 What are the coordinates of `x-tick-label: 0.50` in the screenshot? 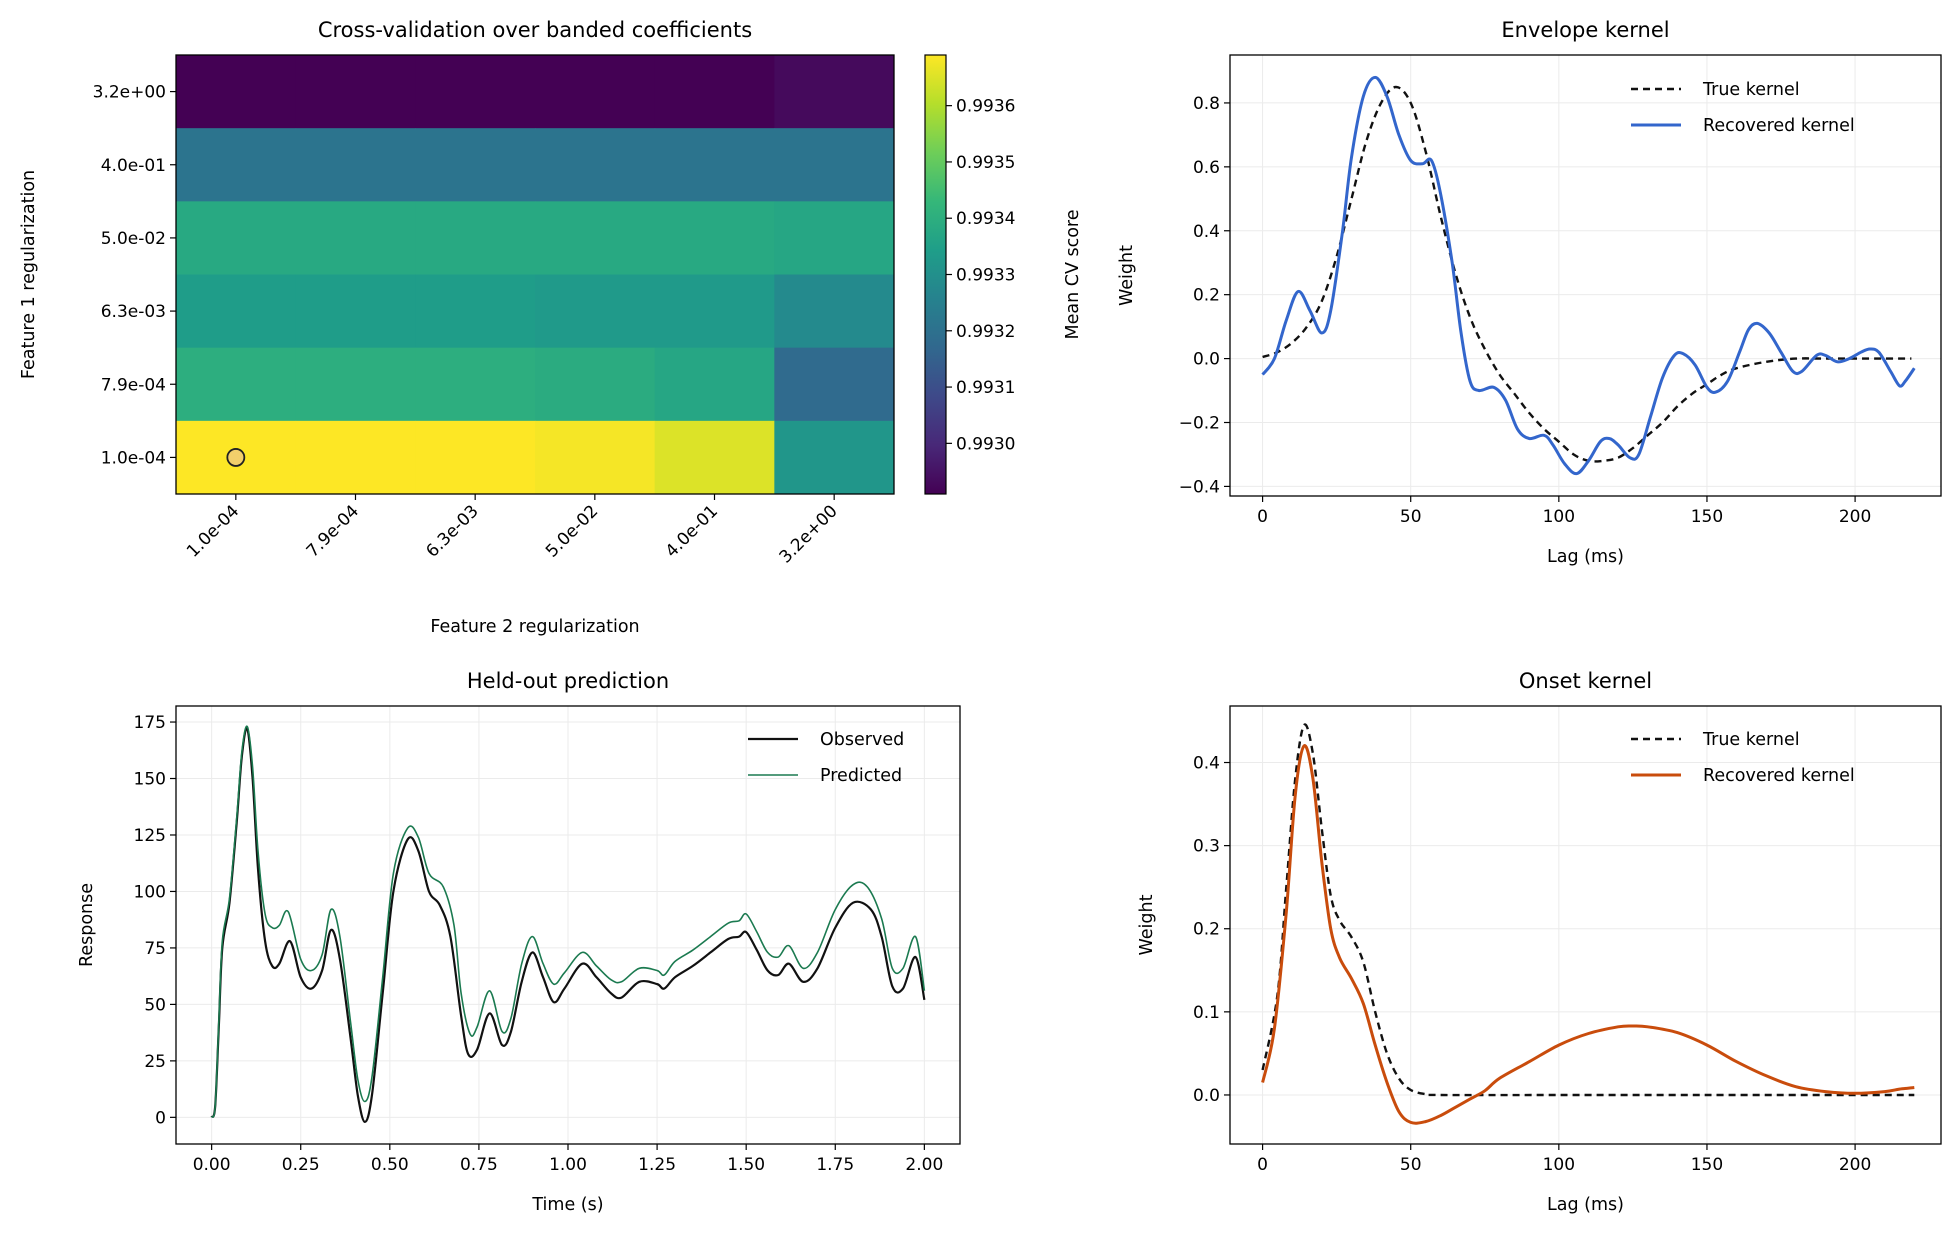 It's located at (390, 1165).